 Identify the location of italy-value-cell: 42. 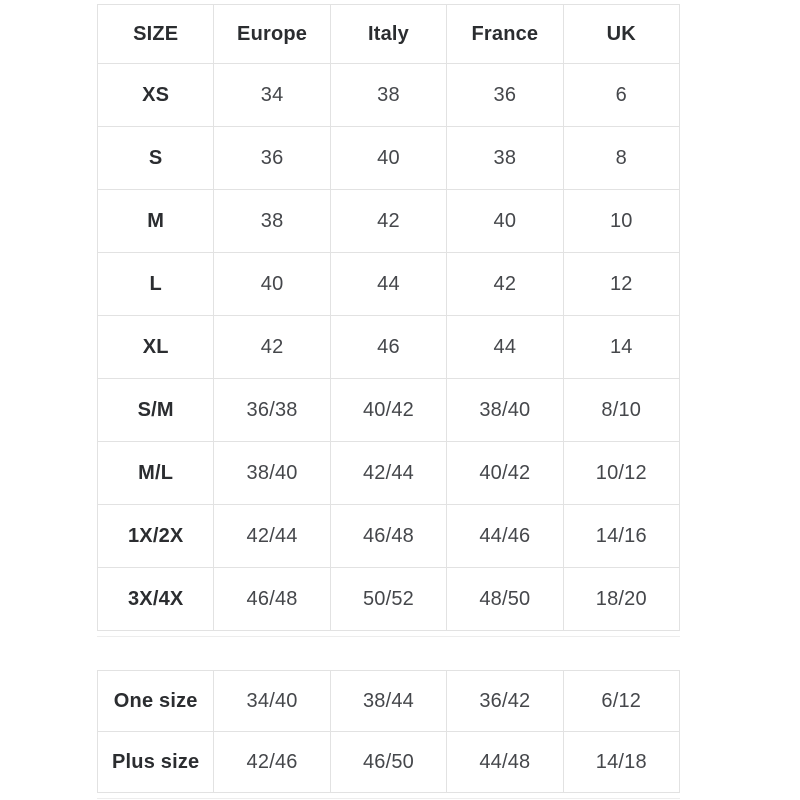
(388, 221).